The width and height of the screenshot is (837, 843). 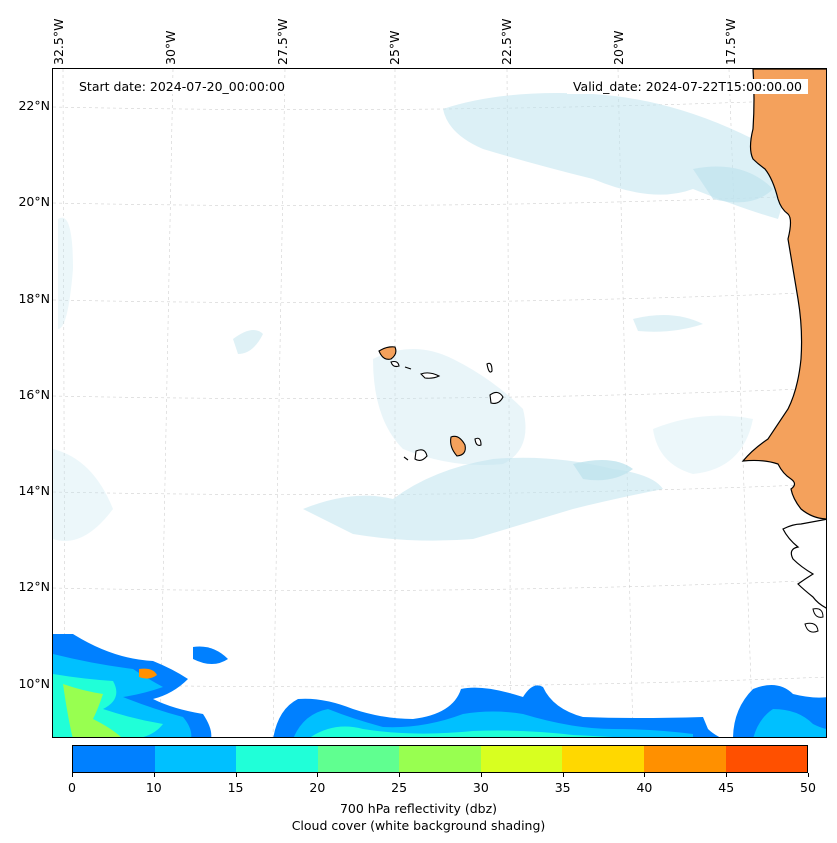 What do you see at coordinates (480, 787) in the screenshot?
I see `colorbar-tick-label: 30` at bounding box center [480, 787].